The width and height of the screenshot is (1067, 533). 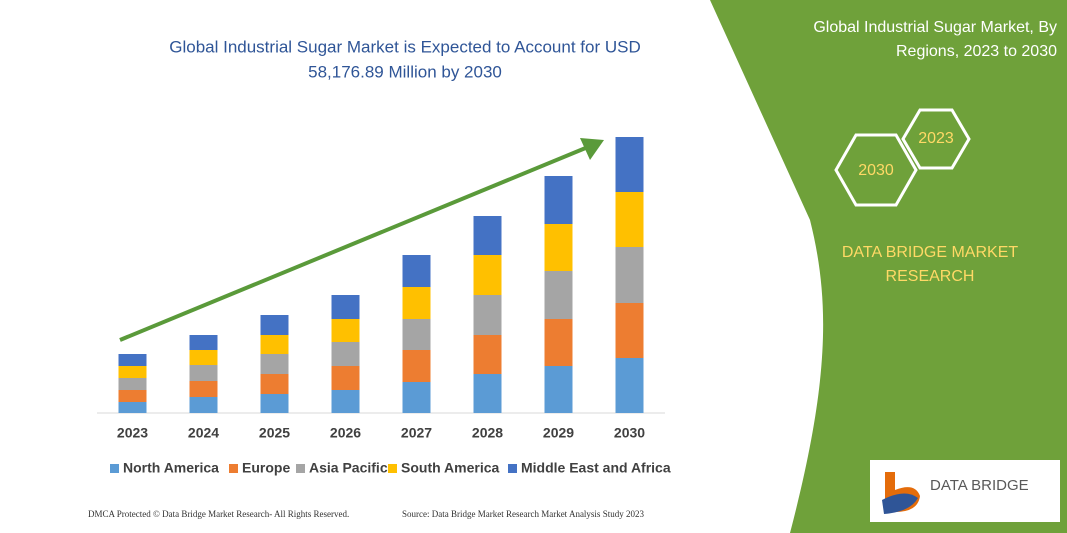 What do you see at coordinates (266, 468) in the screenshot?
I see `legend-label: Europe` at bounding box center [266, 468].